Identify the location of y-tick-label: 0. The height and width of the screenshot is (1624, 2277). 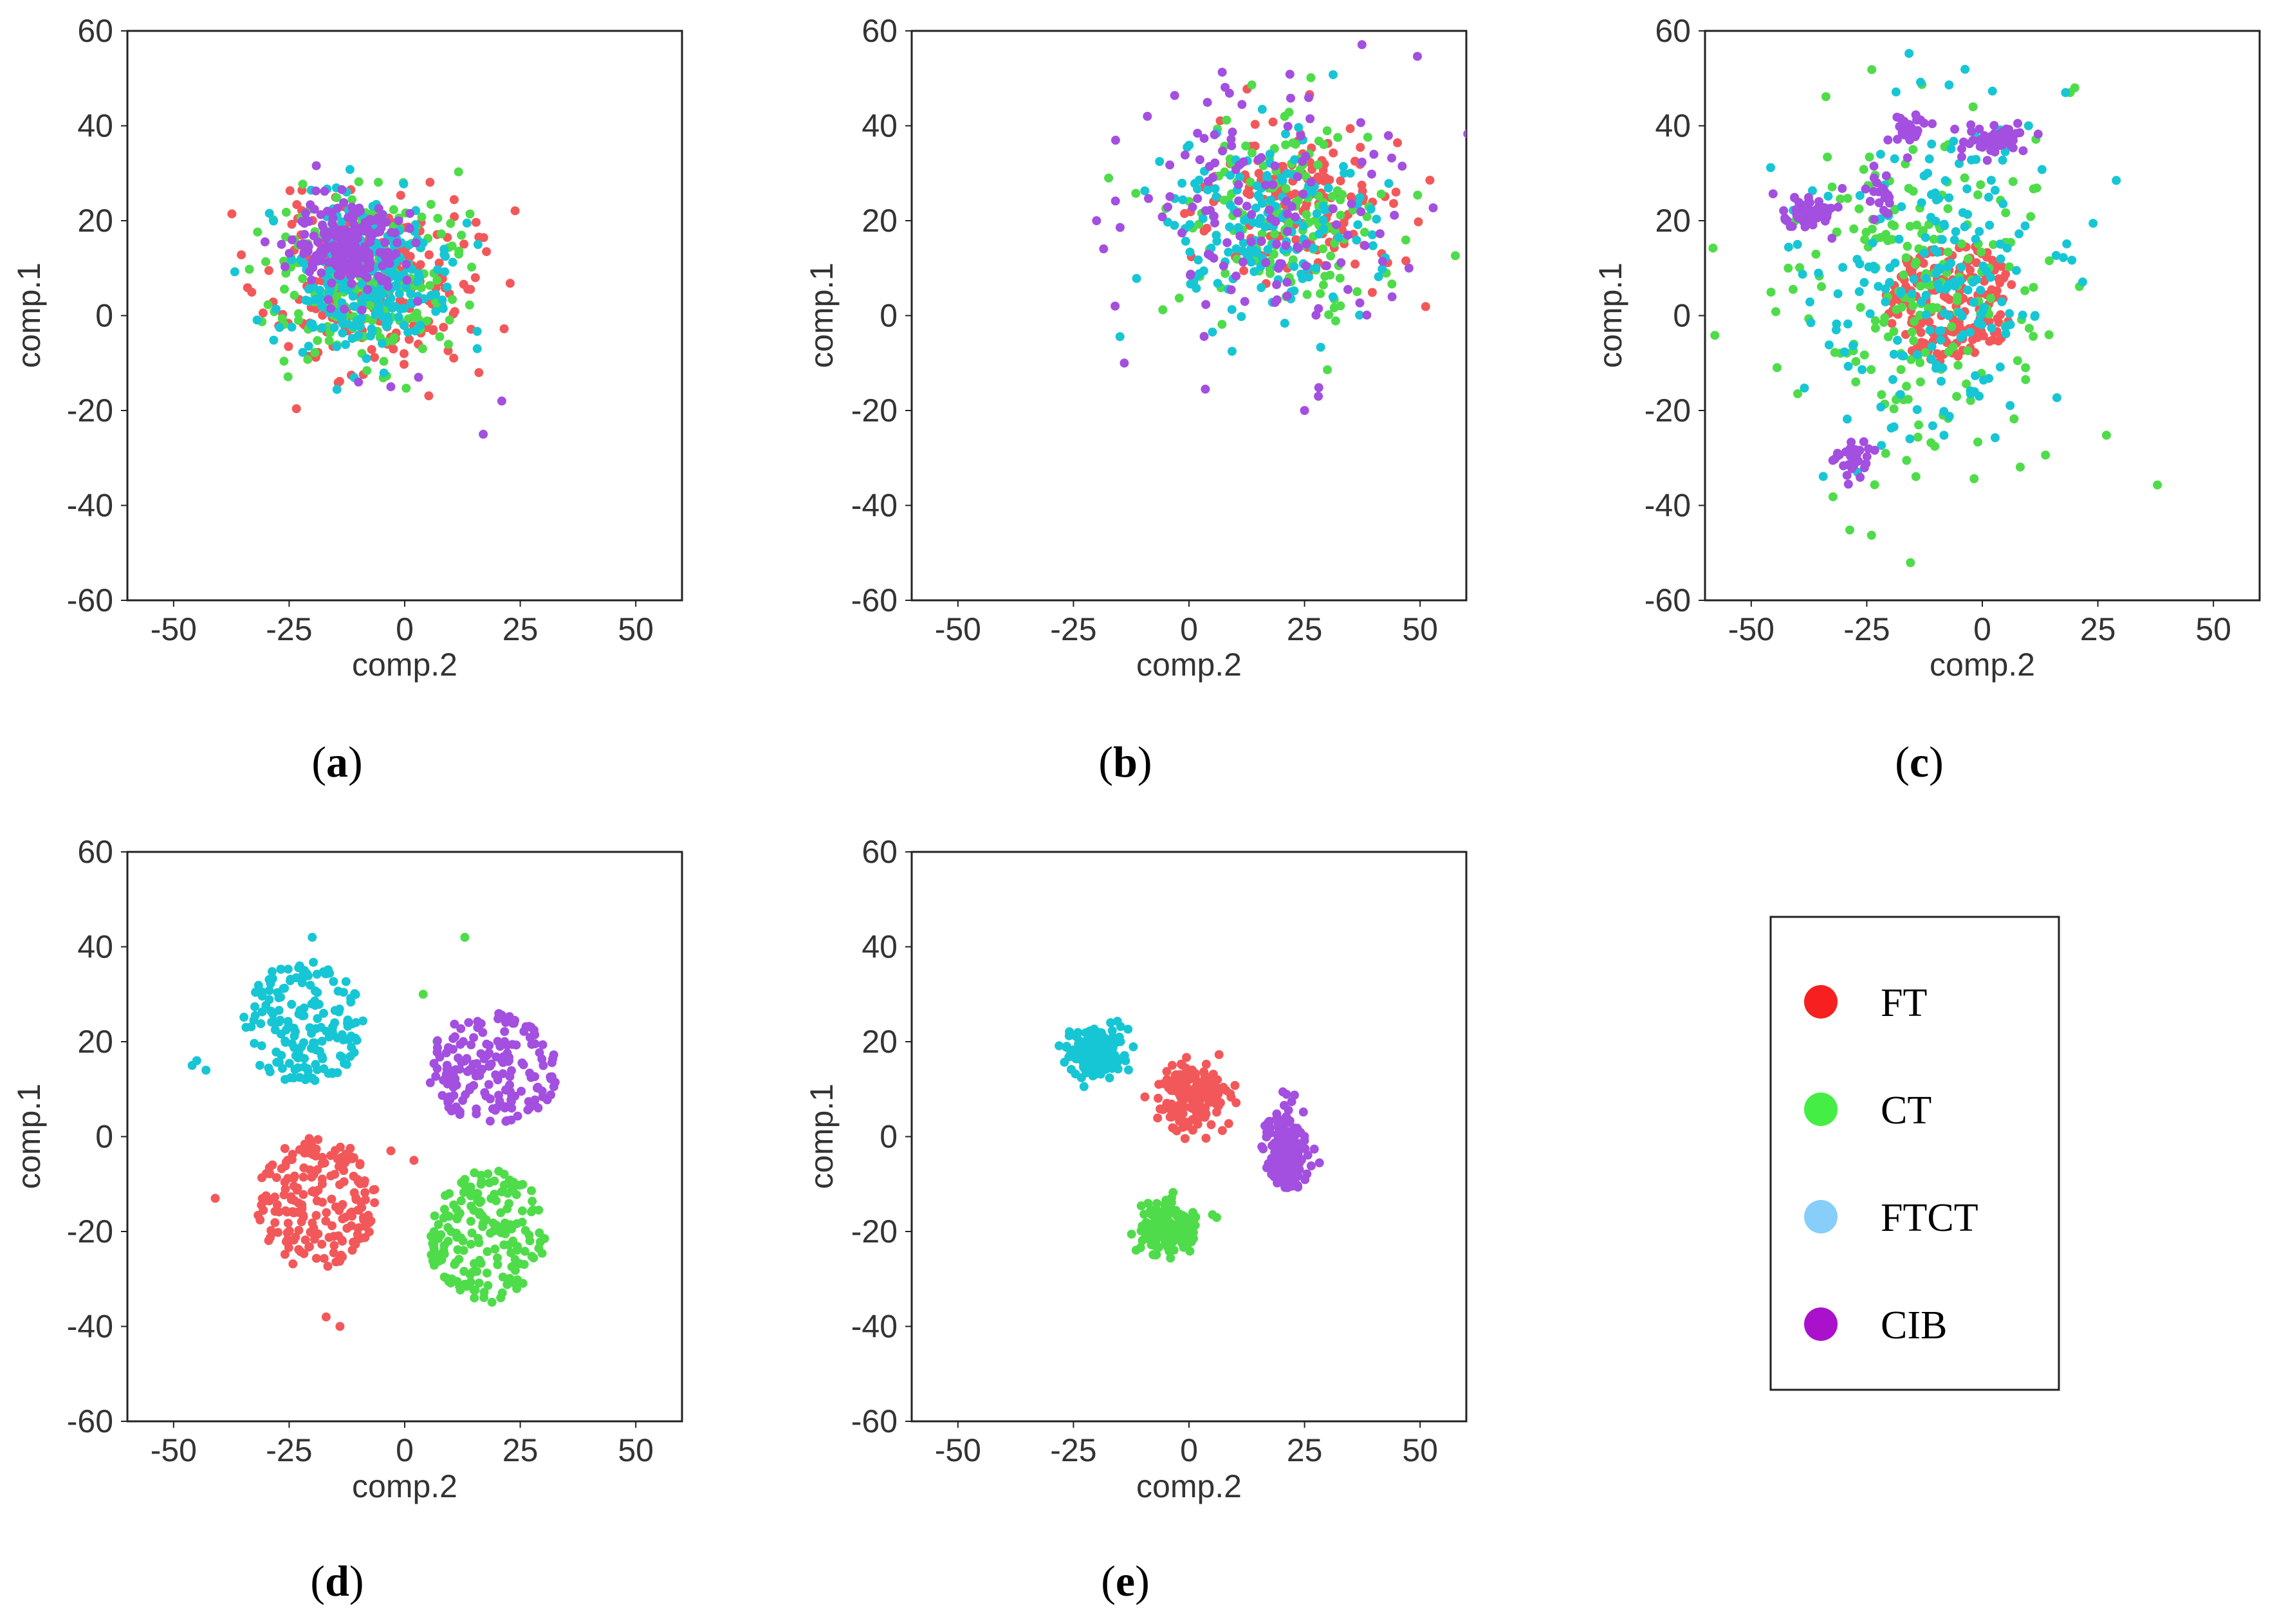
(889, 316).